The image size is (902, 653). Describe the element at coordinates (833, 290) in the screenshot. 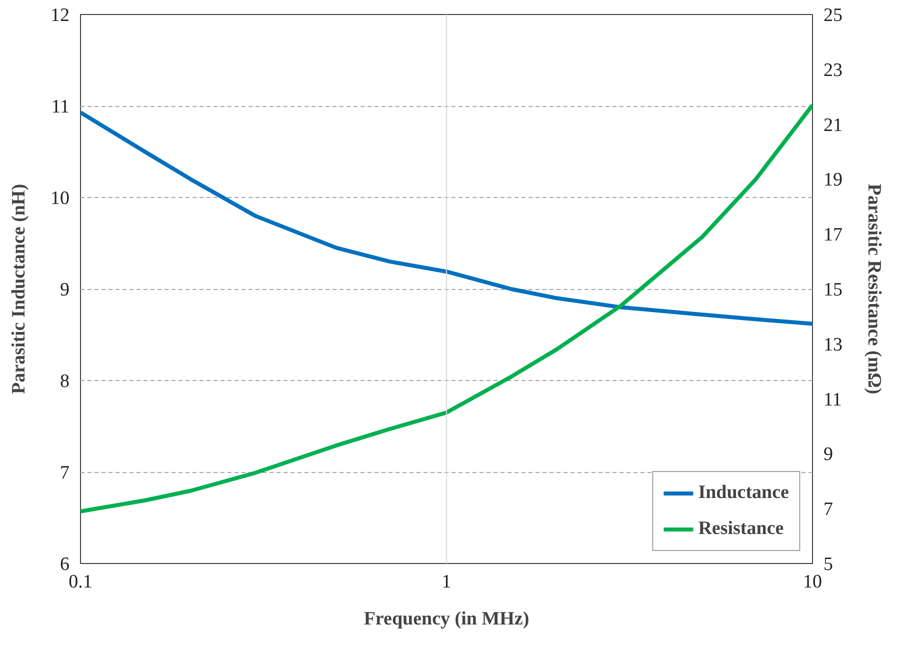

I see `y2-tick-label: 15` at that location.